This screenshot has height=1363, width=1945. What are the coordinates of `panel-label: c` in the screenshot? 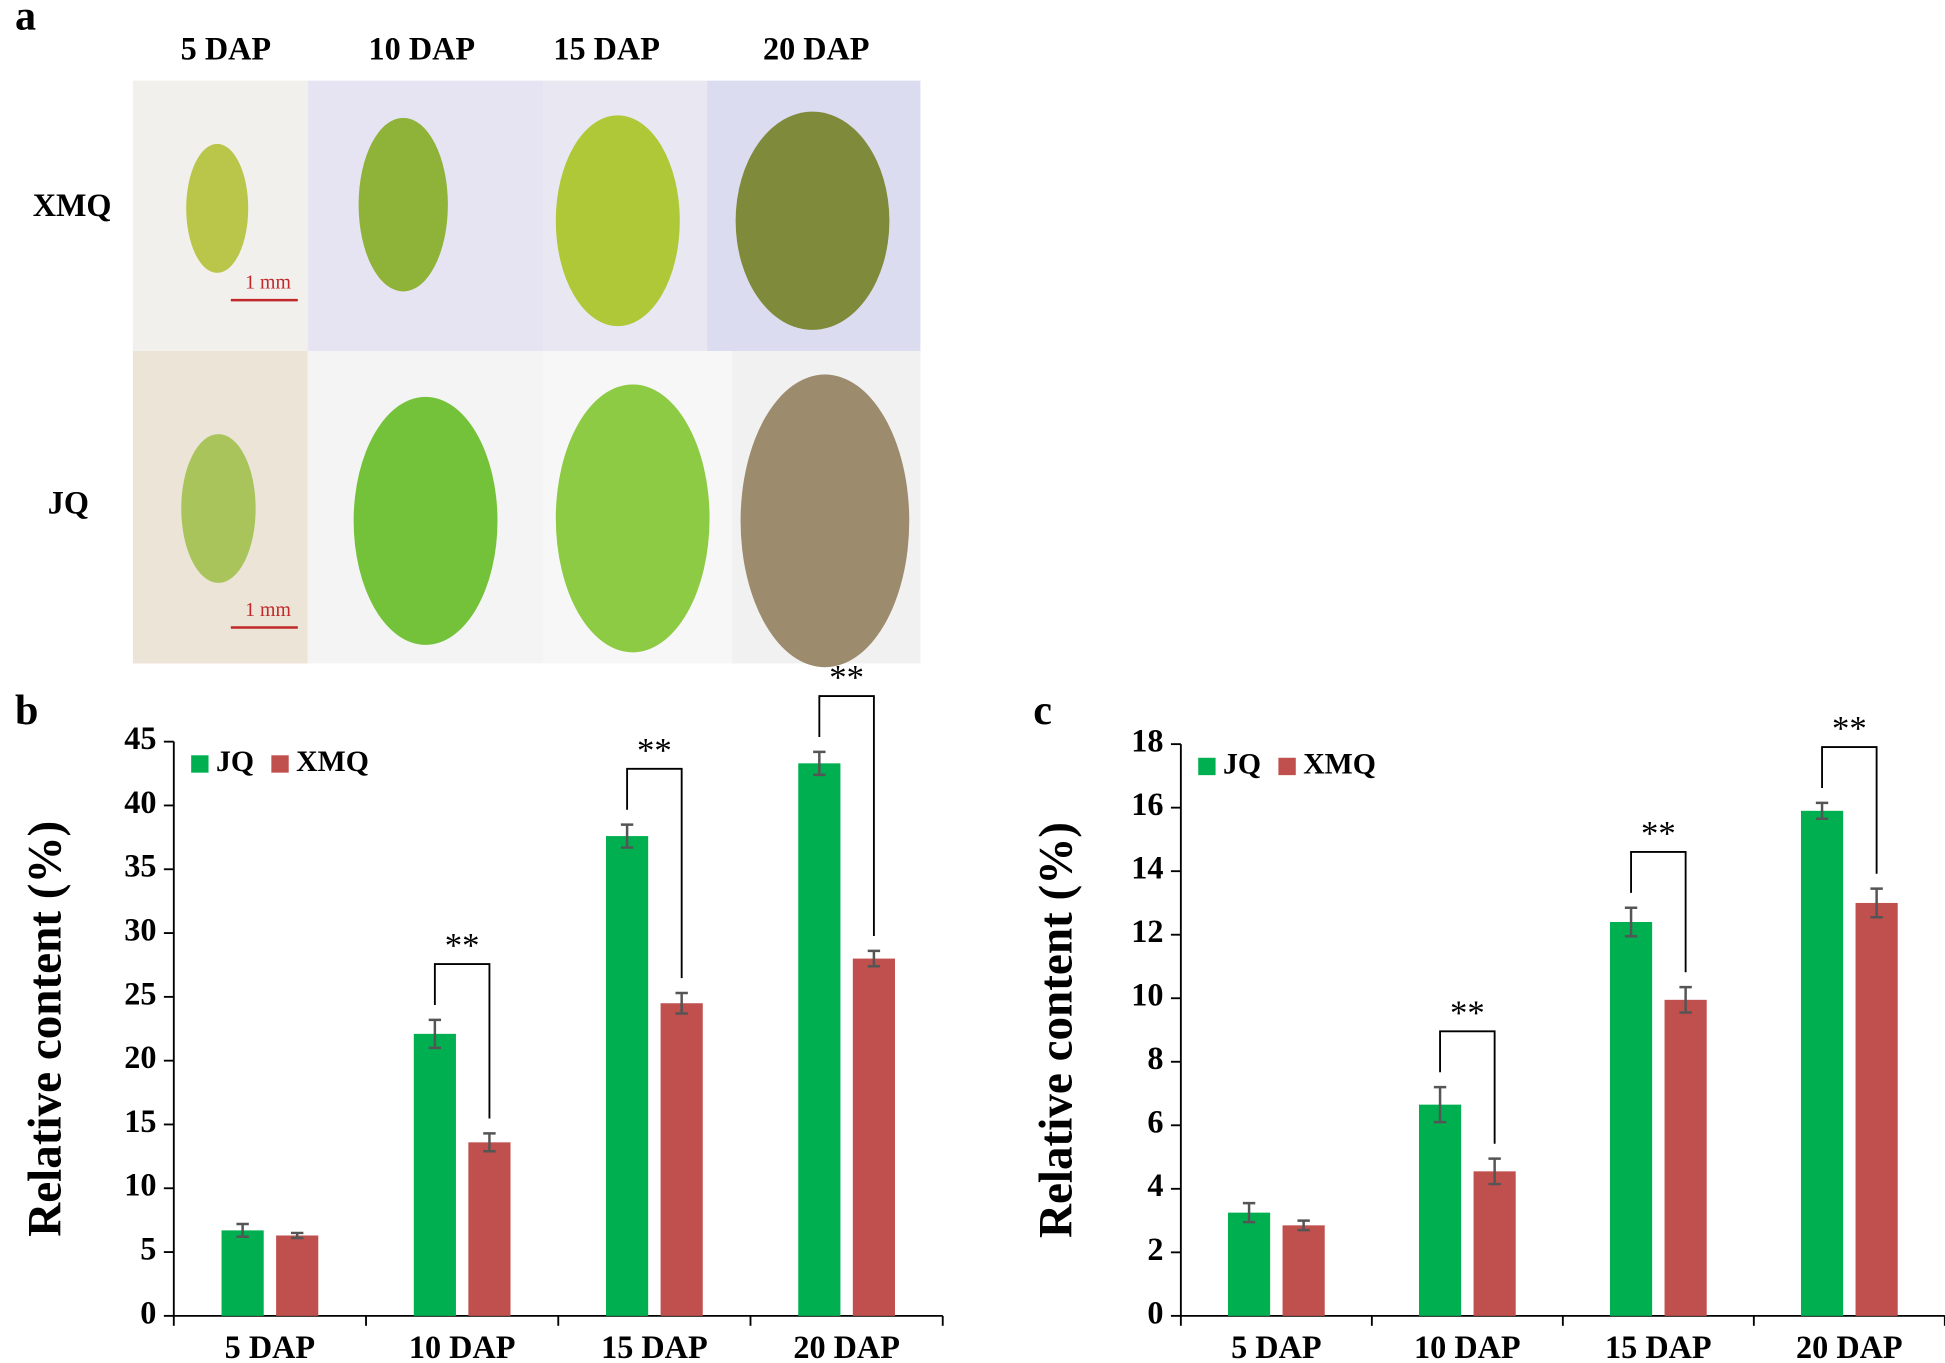 It's located at (1042, 710).